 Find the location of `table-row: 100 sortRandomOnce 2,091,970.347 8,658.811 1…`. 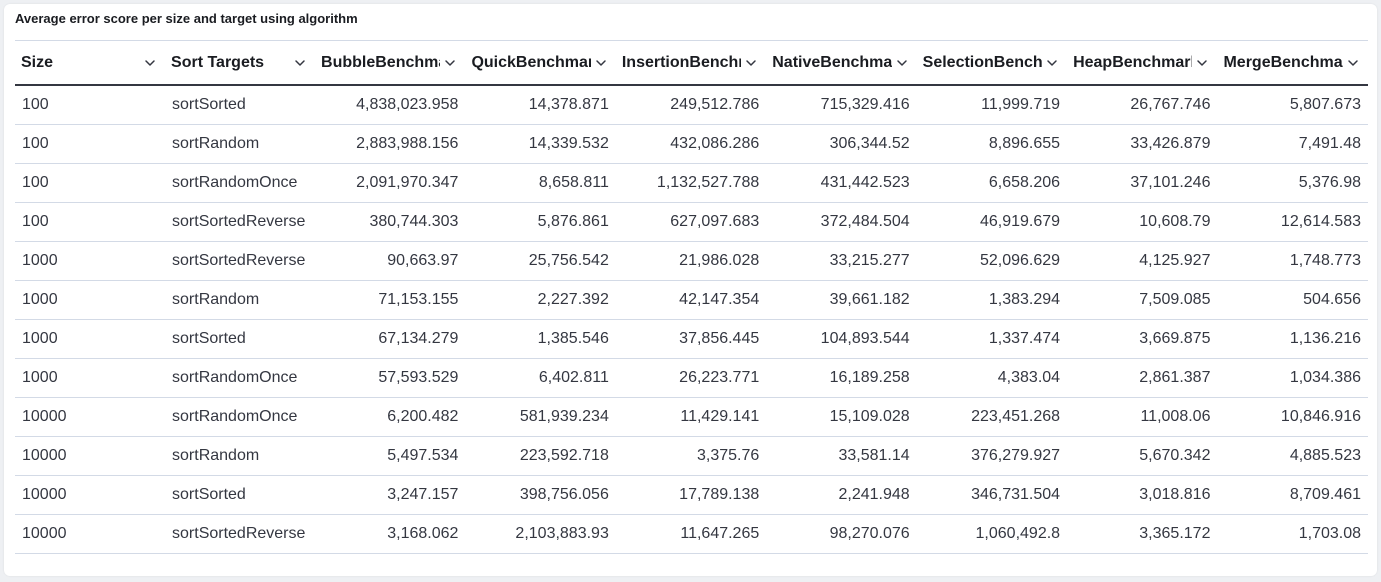

table-row: 100 sortRandomOnce 2,091,970.347 8,658.811 1… is located at coordinates (691, 183).